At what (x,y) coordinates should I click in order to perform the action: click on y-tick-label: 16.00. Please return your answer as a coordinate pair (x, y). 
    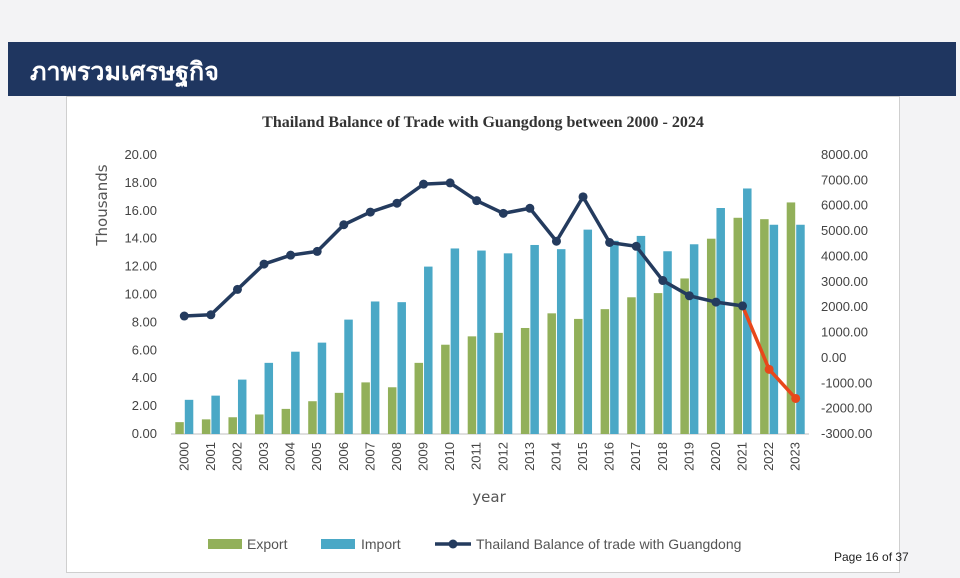
    Looking at the image, I should click on (140, 210).